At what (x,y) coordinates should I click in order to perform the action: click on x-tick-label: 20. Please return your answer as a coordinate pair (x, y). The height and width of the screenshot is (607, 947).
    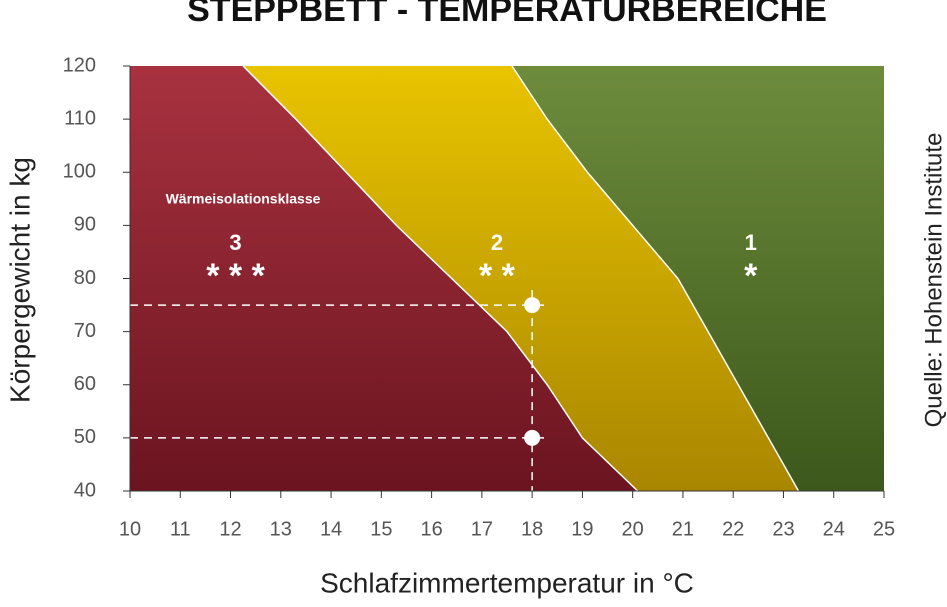
    Looking at the image, I should click on (633, 529).